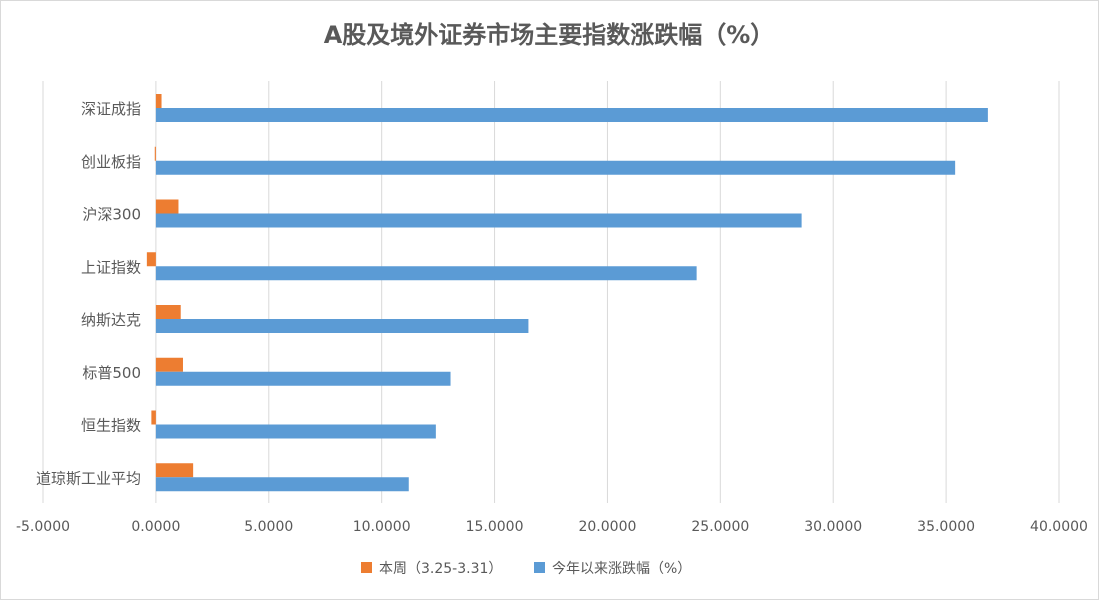 Image resolution: width=1099 pixels, height=600 pixels. What do you see at coordinates (526, 569) in the screenshot?
I see `legend: 本周（3.25-3.31） 今年以来涨跌幅（%）` at bounding box center [526, 569].